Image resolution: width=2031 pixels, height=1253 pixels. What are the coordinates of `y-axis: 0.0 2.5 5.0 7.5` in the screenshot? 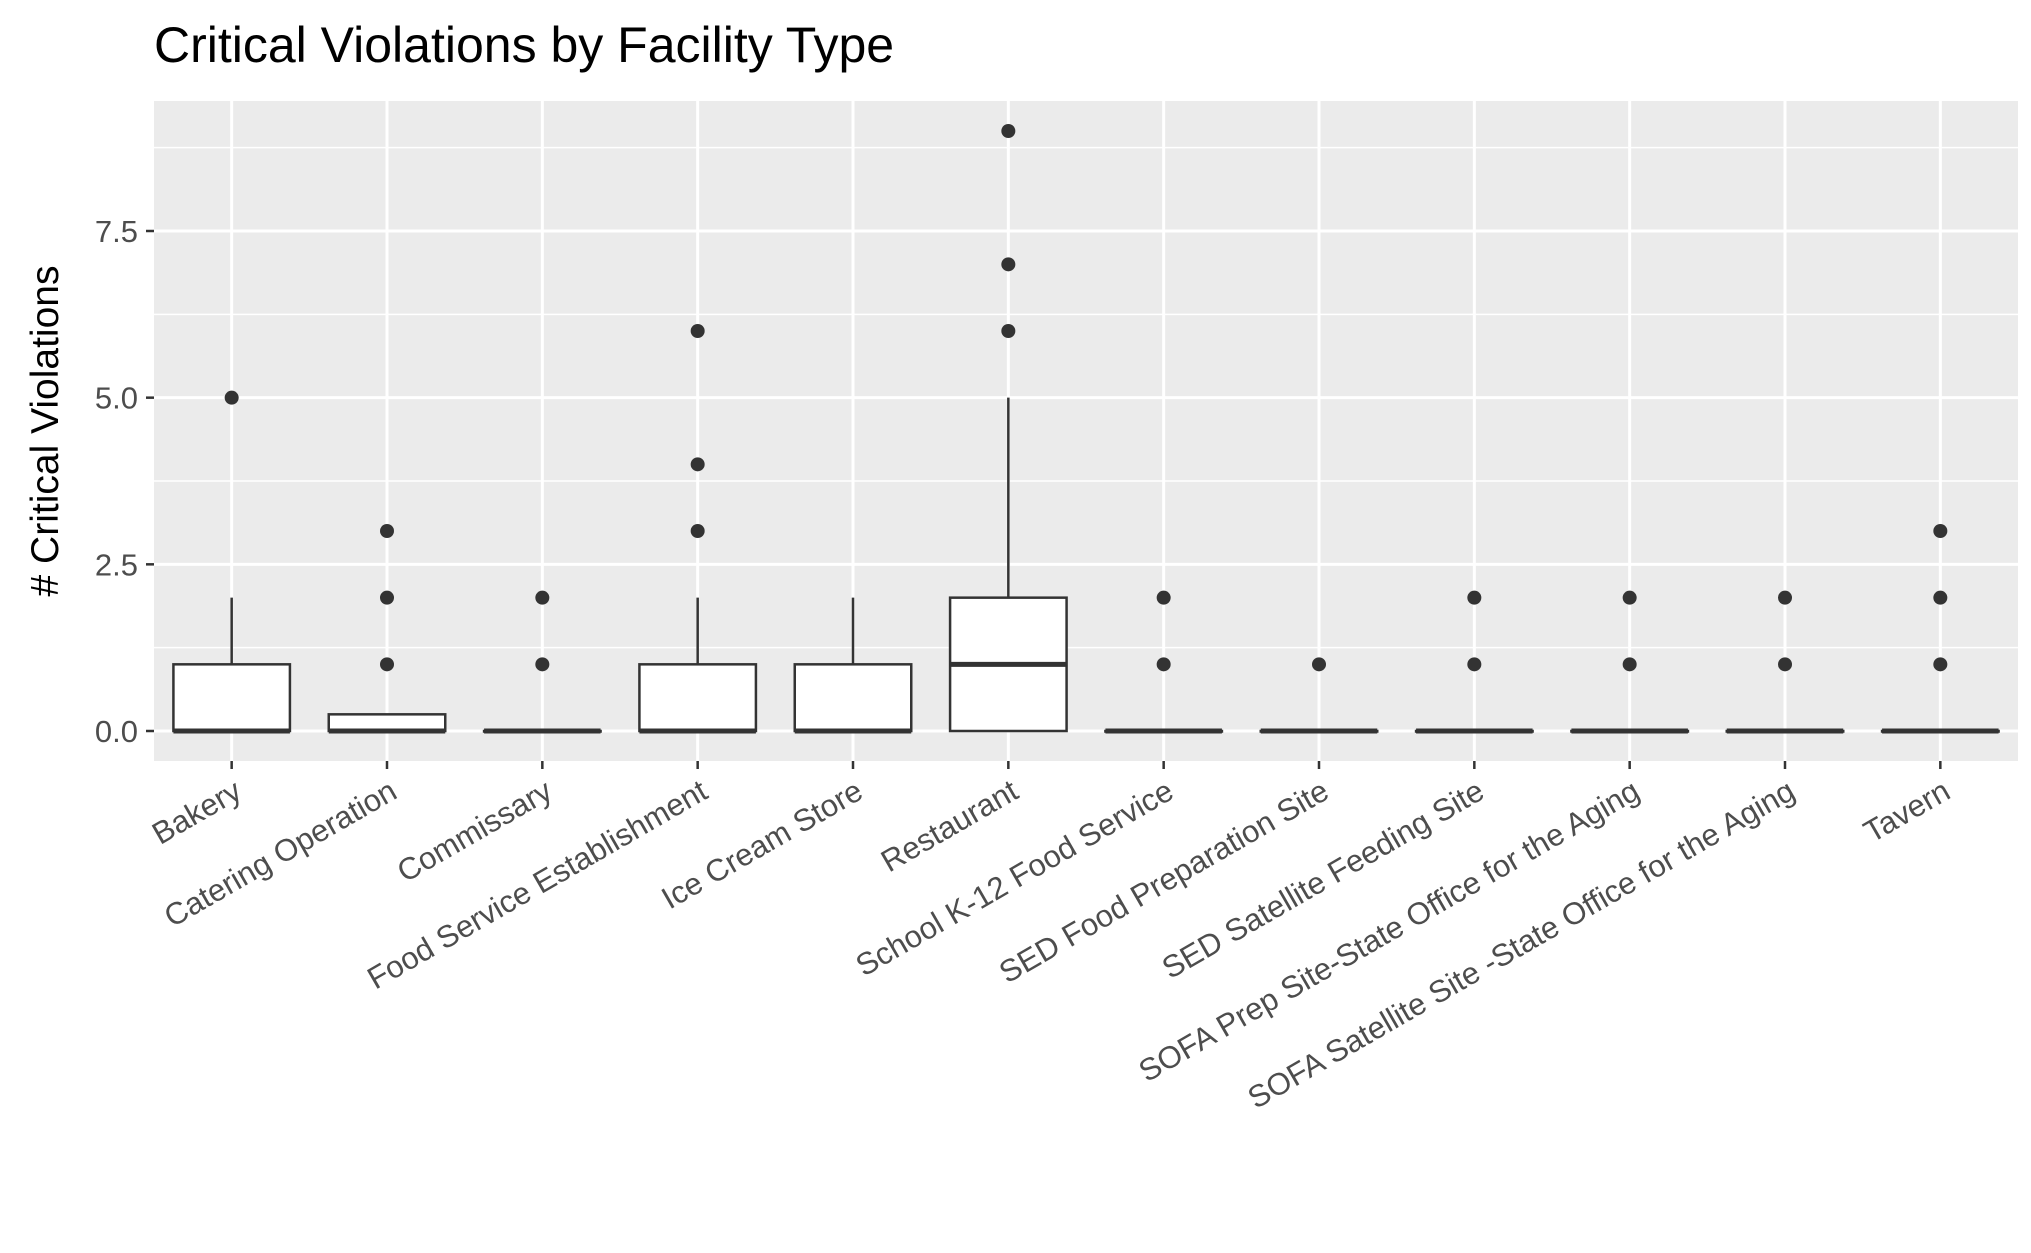 It's located at (124, 481).